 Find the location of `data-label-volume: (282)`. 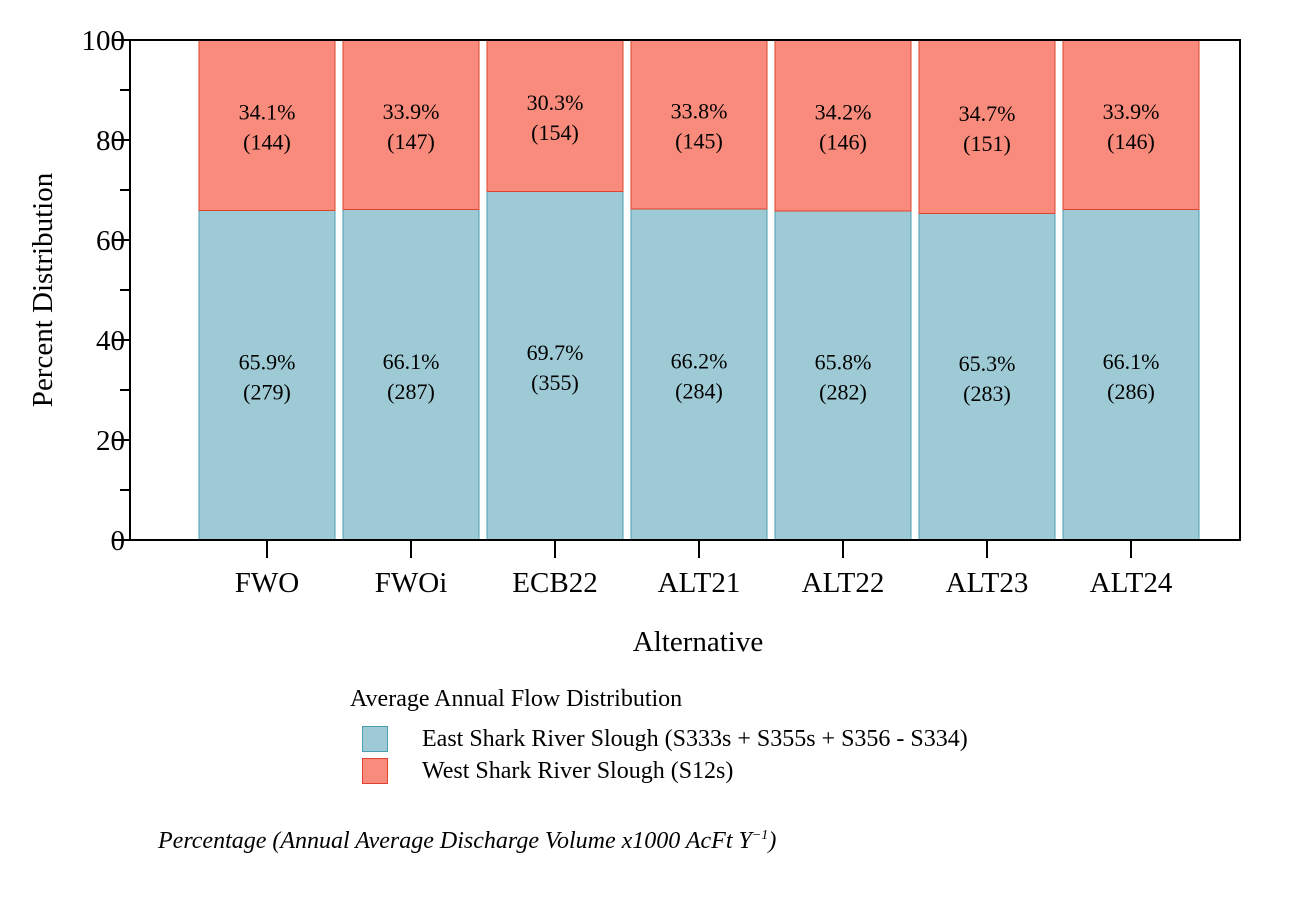

data-label-volume: (282) is located at coordinates (843, 392).